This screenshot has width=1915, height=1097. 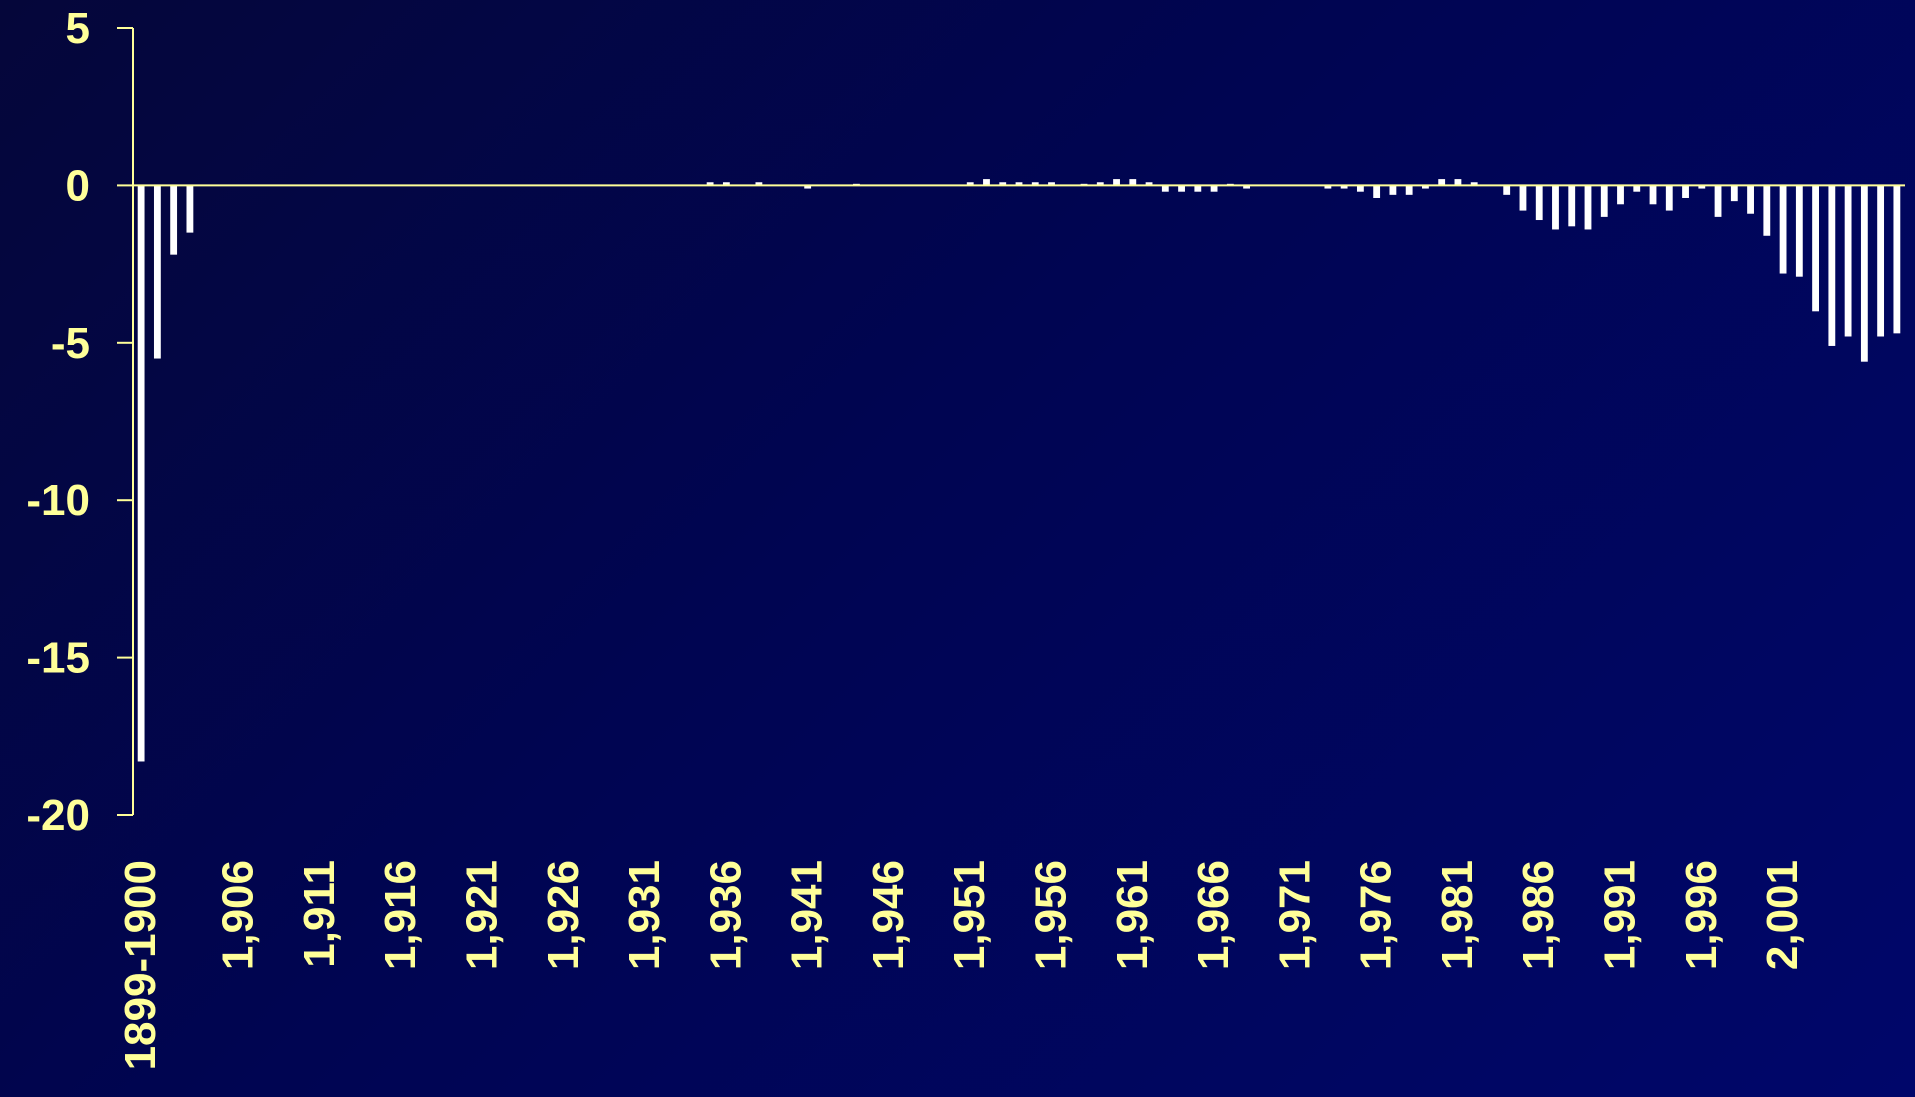 What do you see at coordinates (1360, 188) in the screenshot?
I see `bar-1975` at bounding box center [1360, 188].